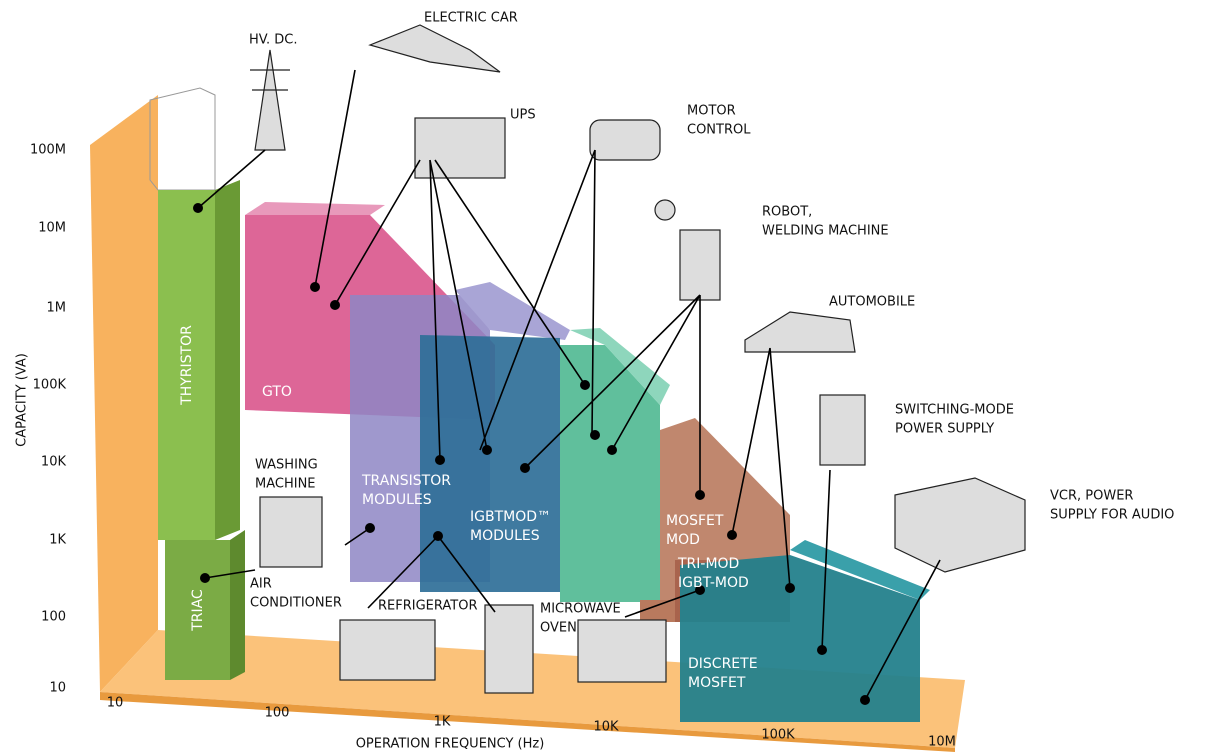 The image size is (1207, 753). What do you see at coordinates (286, 465) in the screenshot?
I see `application-label: WASHING` at bounding box center [286, 465].